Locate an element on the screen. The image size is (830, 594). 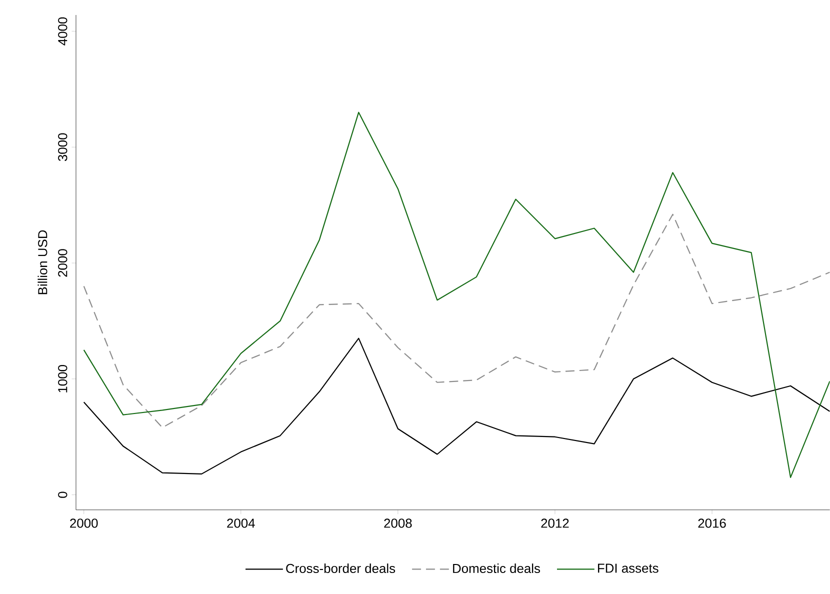
x-tick-label: 2000 is located at coordinates (84, 523).